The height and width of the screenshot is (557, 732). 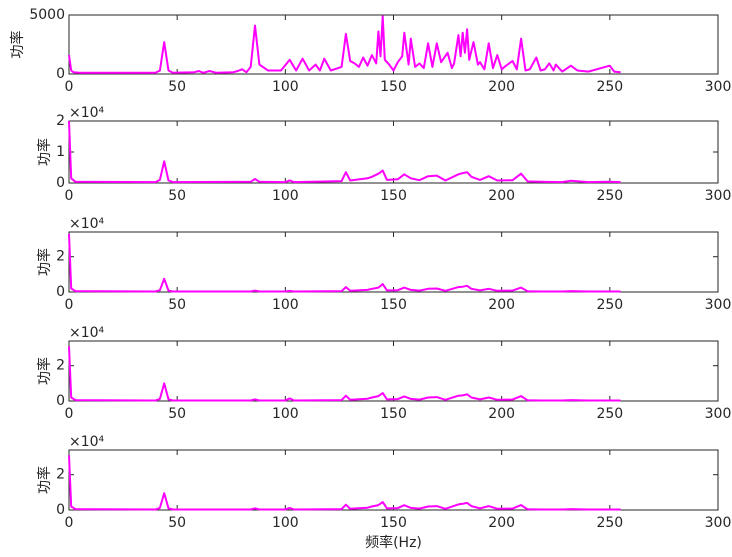 I want to click on x-axis-label: 频率(Hz), so click(x=393, y=542).